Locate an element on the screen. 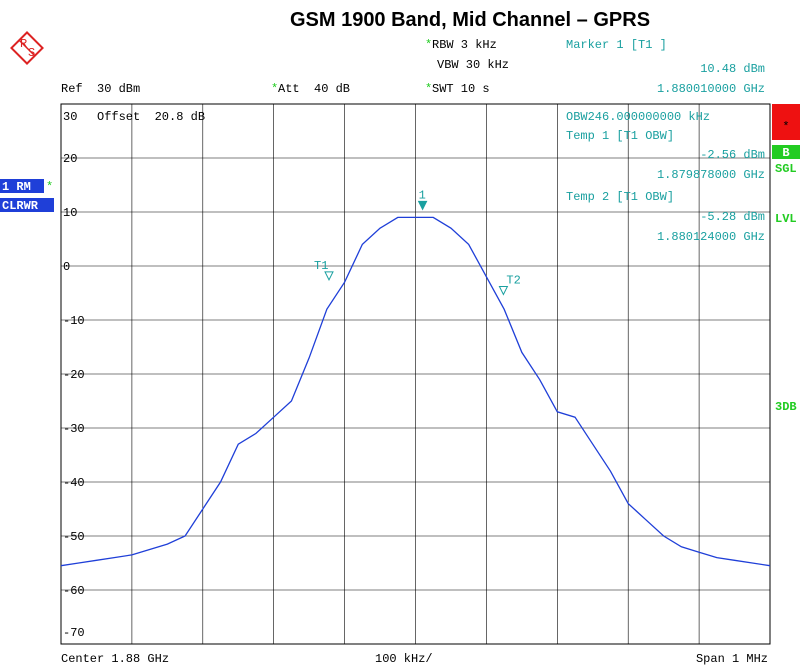 The height and width of the screenshot is (669, 800). svg-text: S is located at coordinates (31, 53).